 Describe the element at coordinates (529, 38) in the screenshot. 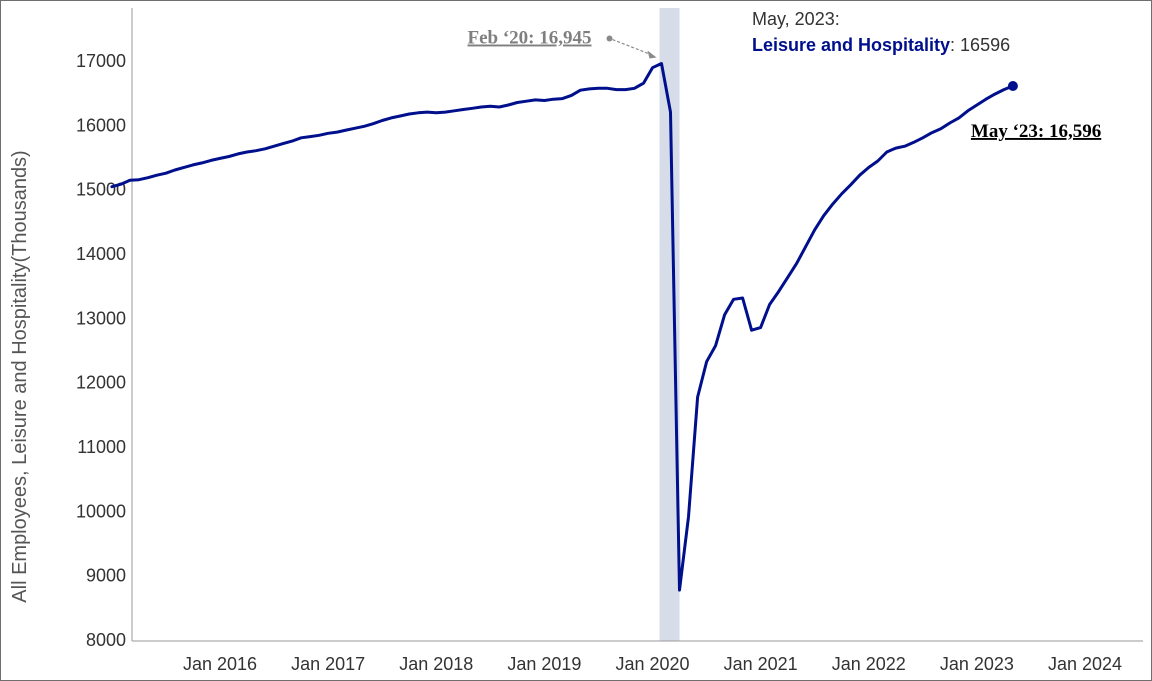

I see `peak-annotation-label: Feb ‘20: 16,945` at that location.